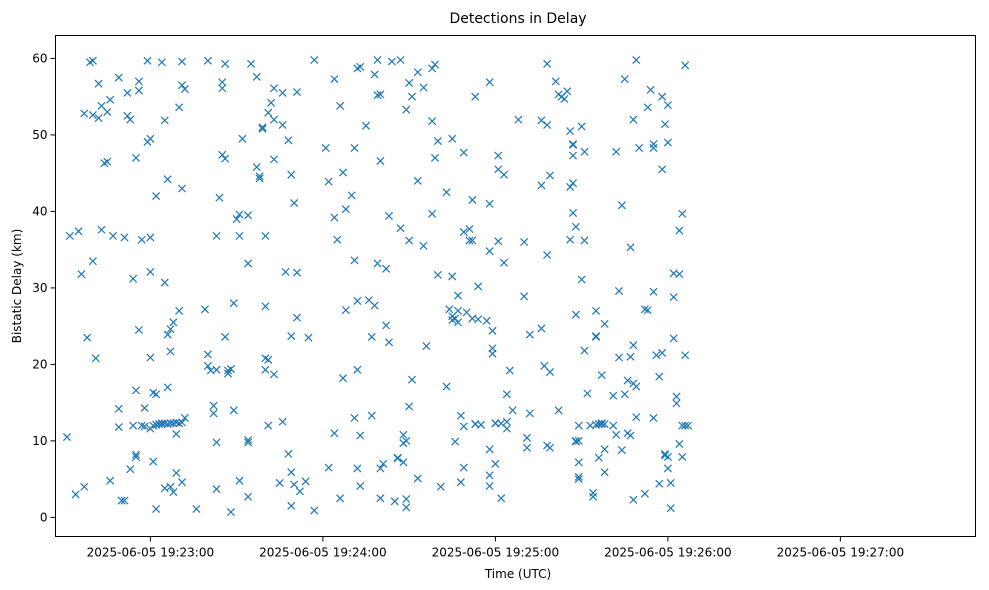 The width and height of the screenshot is (989, 590). I want to click on x-tick-label: 2025-06-05 19:25:00, so click(495, 553).